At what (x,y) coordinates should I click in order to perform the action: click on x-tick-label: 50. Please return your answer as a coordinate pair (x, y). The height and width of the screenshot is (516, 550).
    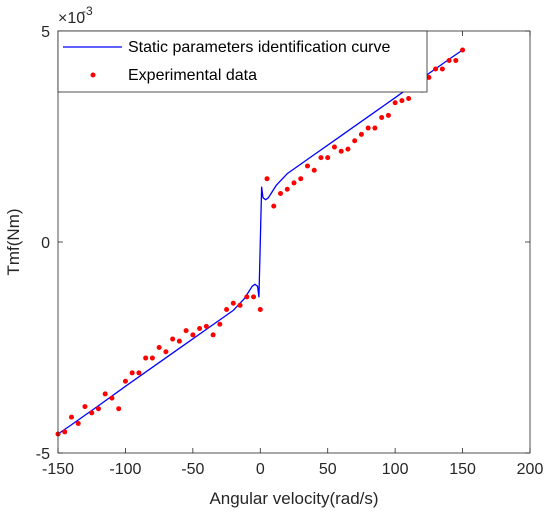
    Looking at the image, I should click on (328, 469).